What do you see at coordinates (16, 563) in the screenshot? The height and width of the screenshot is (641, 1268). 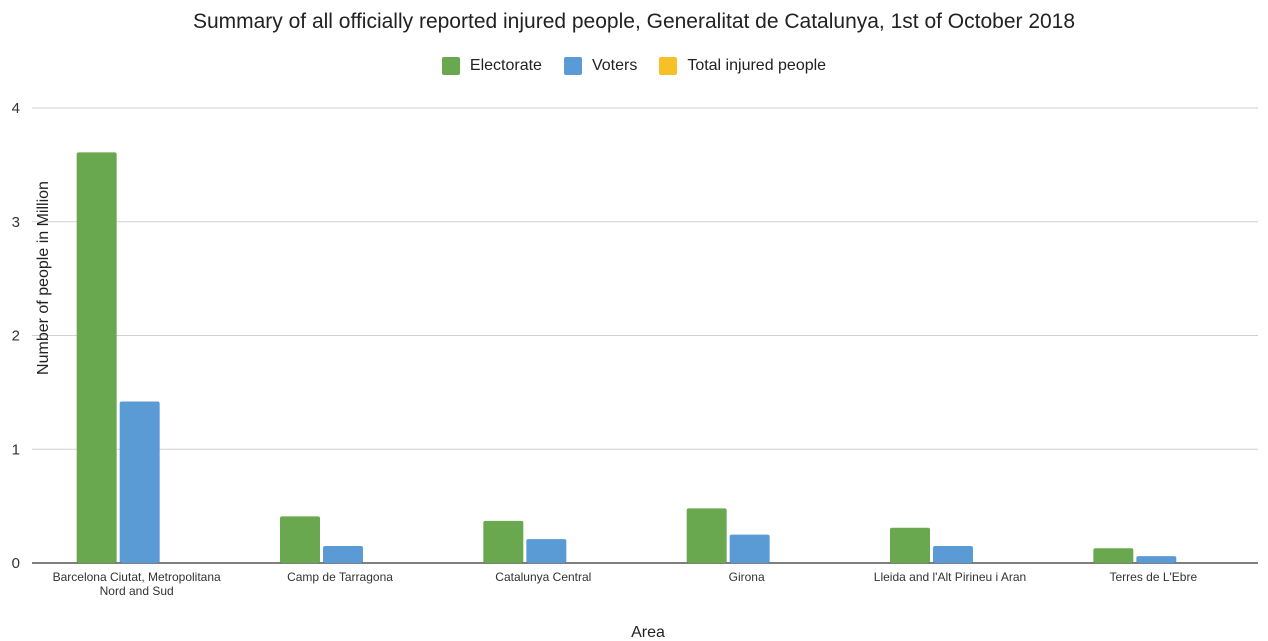 I see `y-tick-label: 0` at bounding box center [16, 563].